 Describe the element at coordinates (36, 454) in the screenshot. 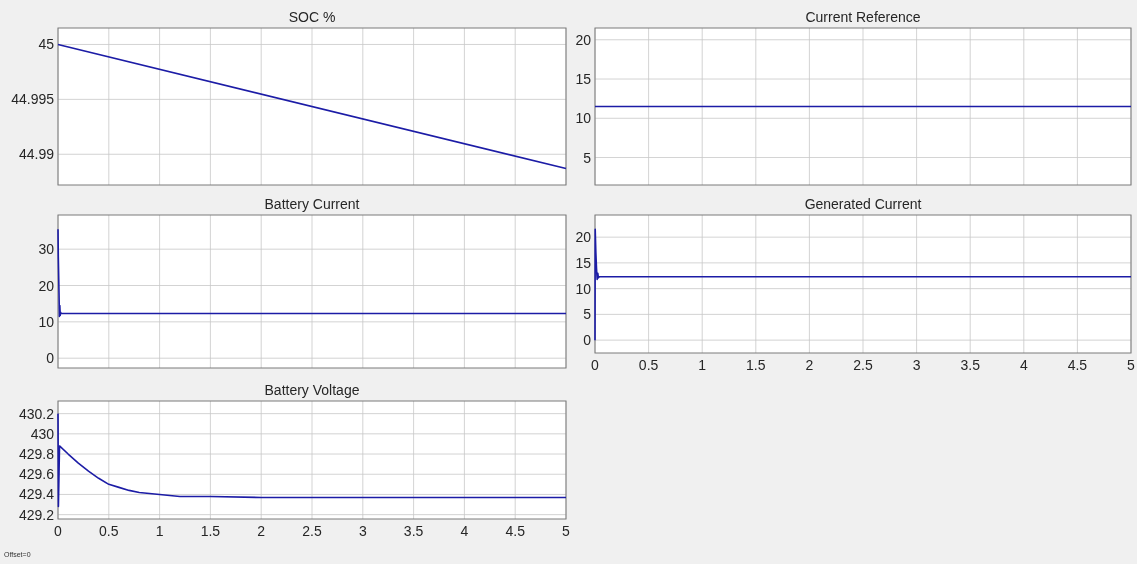

I see `y-tick-label: 429.8` at that location.